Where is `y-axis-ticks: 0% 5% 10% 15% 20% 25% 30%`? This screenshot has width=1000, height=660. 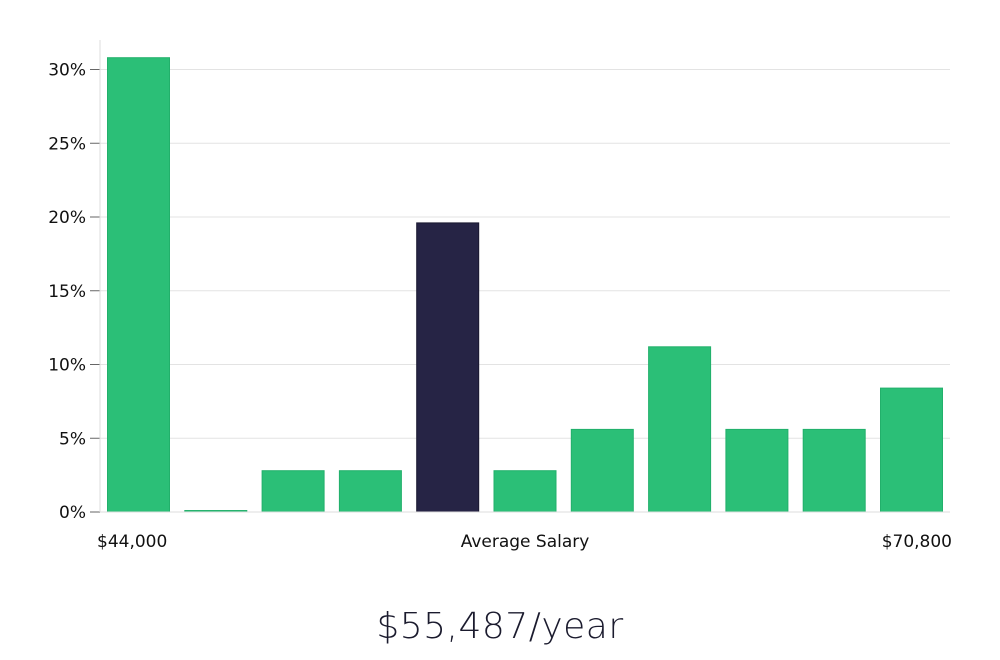
y-axis-ticks: 0% 5% 10% 15% 20% 25% 30% is located at coordinates (74, 292).